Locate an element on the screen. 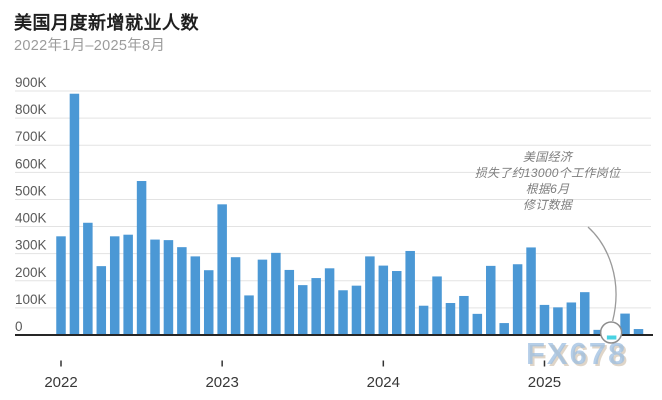 The height and width of the screenshot is (400, 662). annotation-line-2: 损失了约13000个工作岗位 is located at coordinates (547, 173).